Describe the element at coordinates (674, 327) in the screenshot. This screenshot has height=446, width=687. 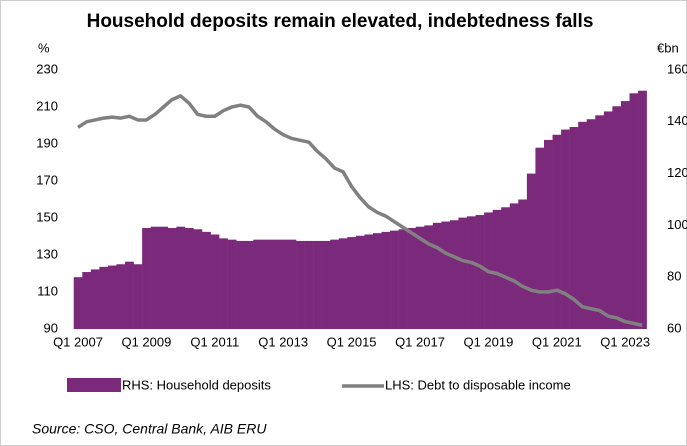
I see `y2-tick-label: 60` at that location.